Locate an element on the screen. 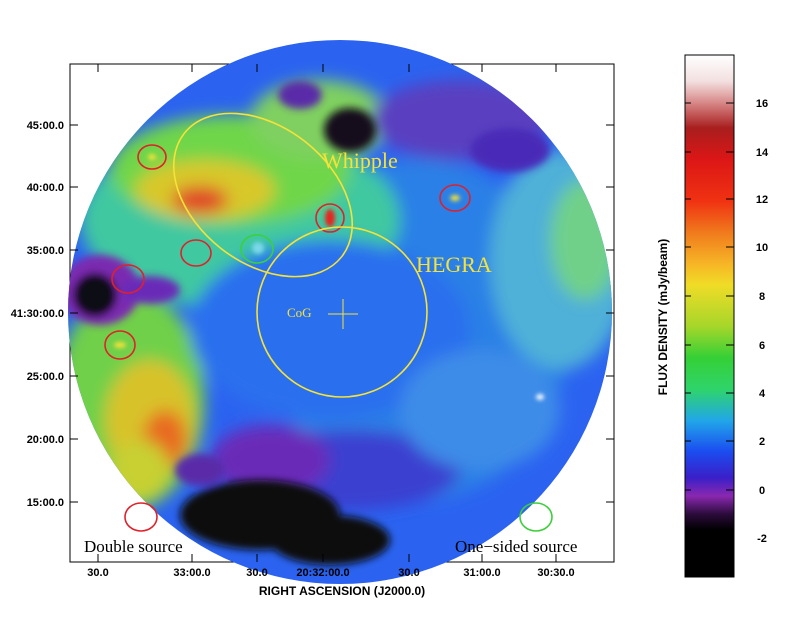  colorbar-tick-label: 0 is located at coordinates (762, 491).